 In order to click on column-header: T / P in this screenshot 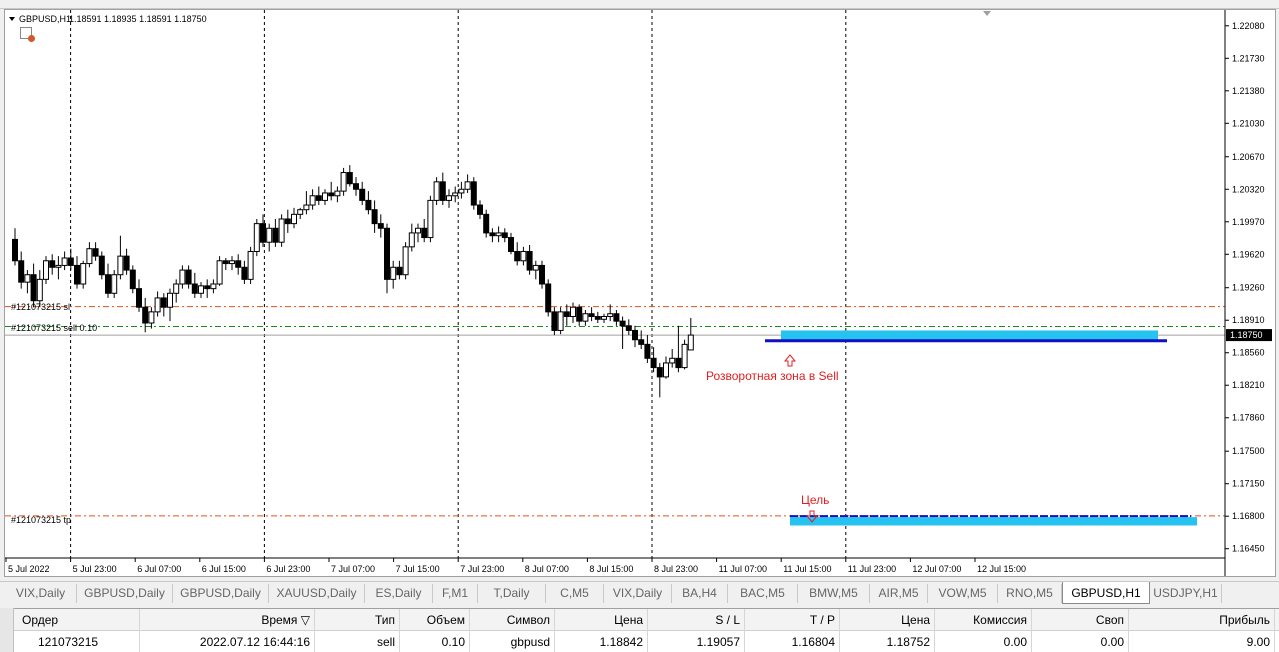, I will do `click(792, 620)`.